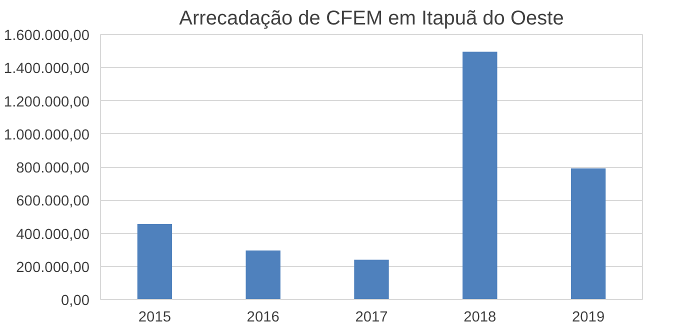 The height and width of the screenshot is (326, 674). Describe the element at coordinates (53, 234) in the screenshot. I see `y-tick-label: 400.000,00` at that location.